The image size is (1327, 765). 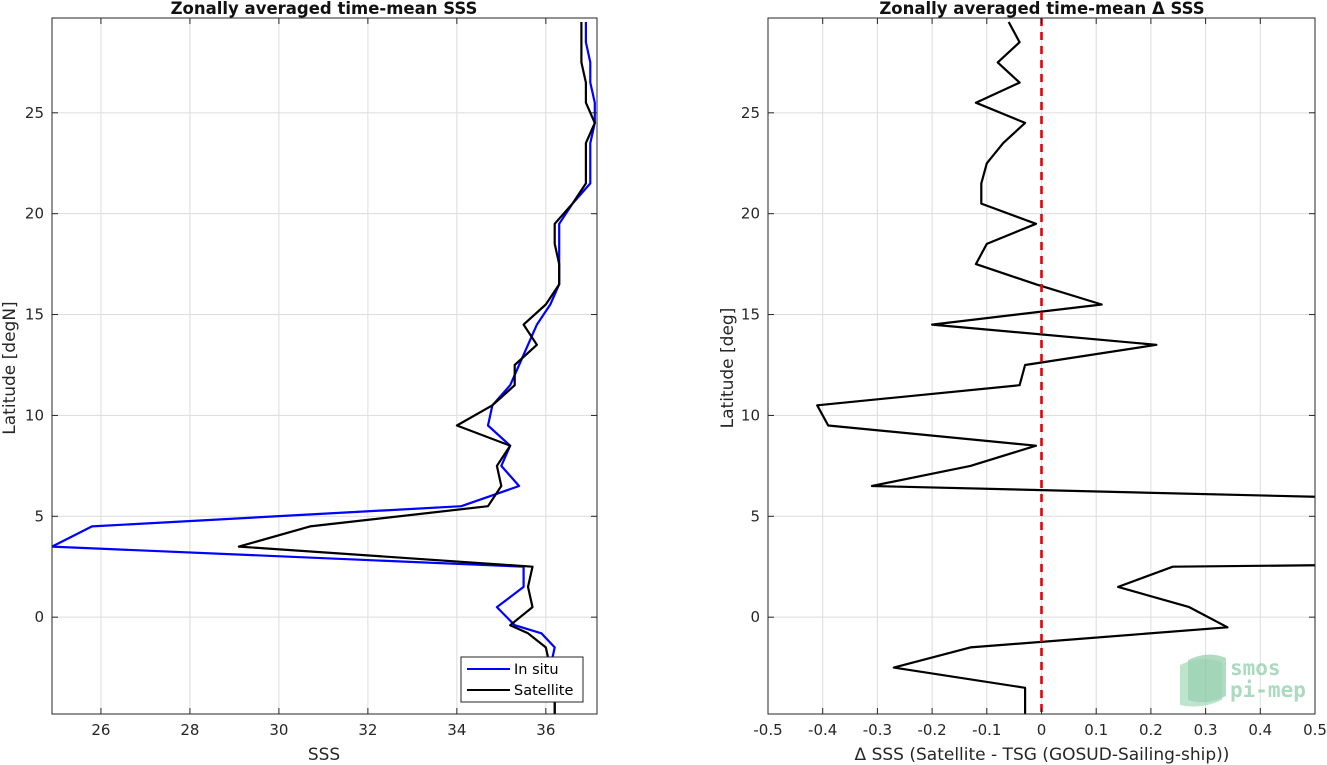 I want to click on right-x-tick-label: -0.5, so click(x=767, y=730).